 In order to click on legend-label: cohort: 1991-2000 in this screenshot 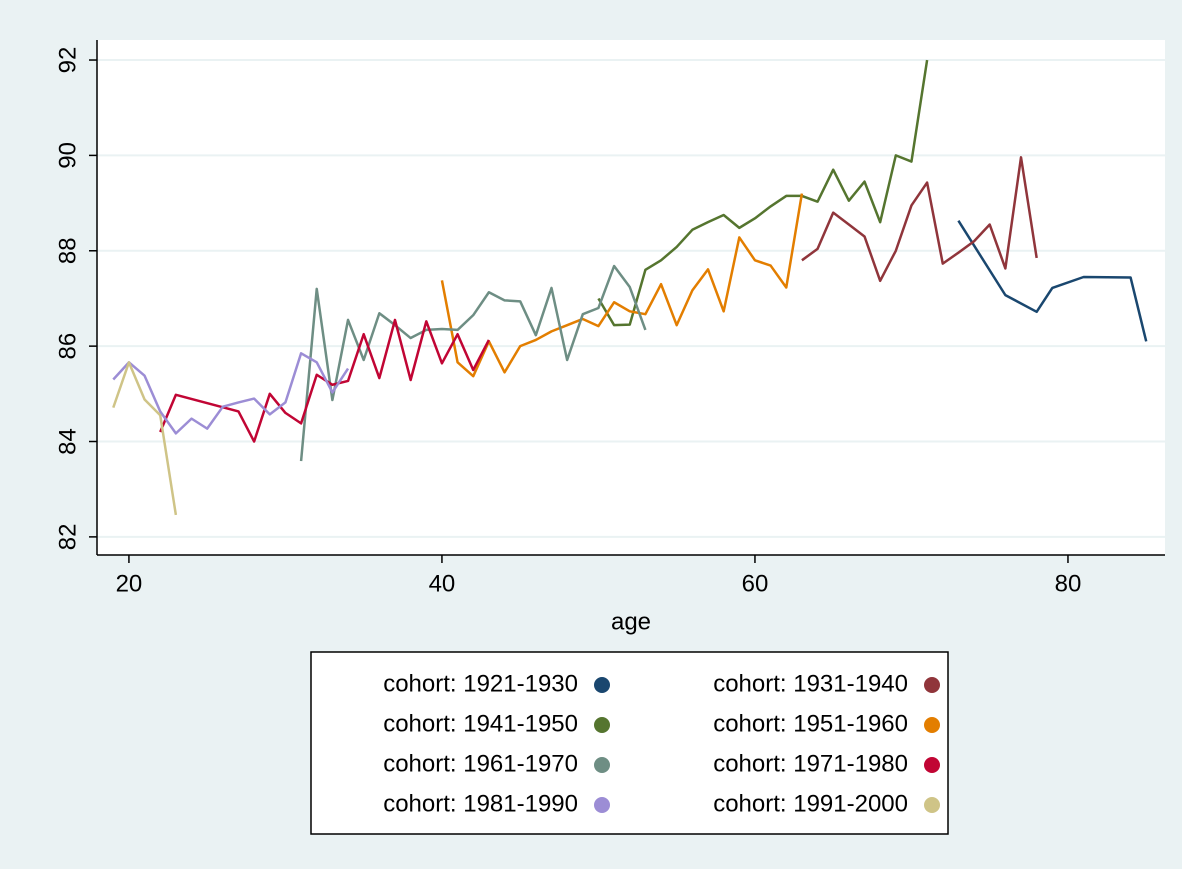, I will do `click(810, 803)`.